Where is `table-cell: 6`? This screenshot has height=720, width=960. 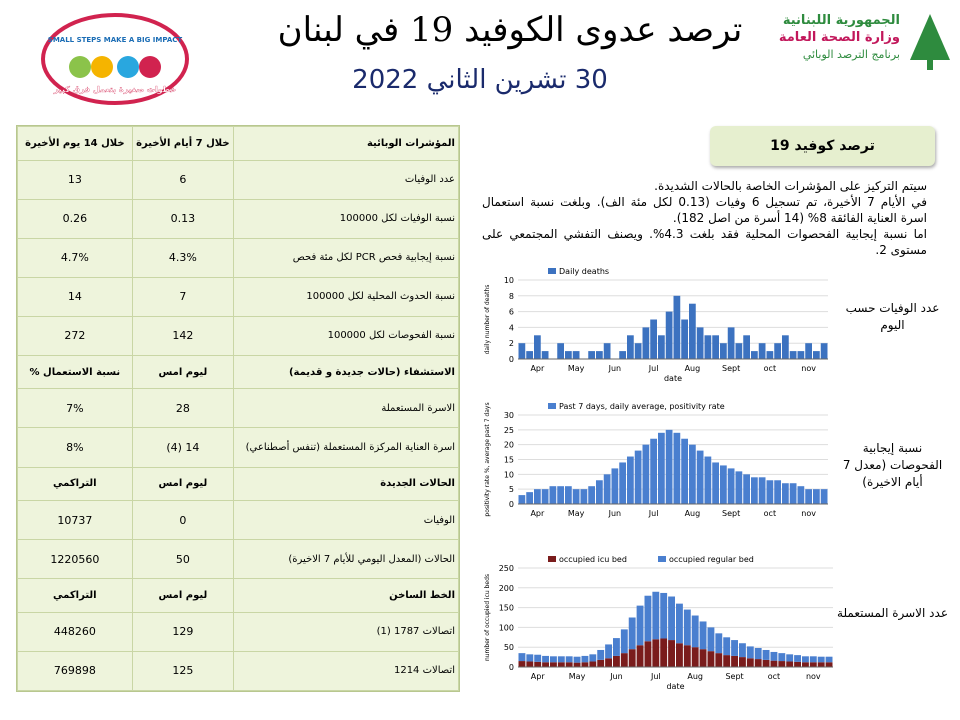
table-cell: 6 is located at coordinates (183, 179).